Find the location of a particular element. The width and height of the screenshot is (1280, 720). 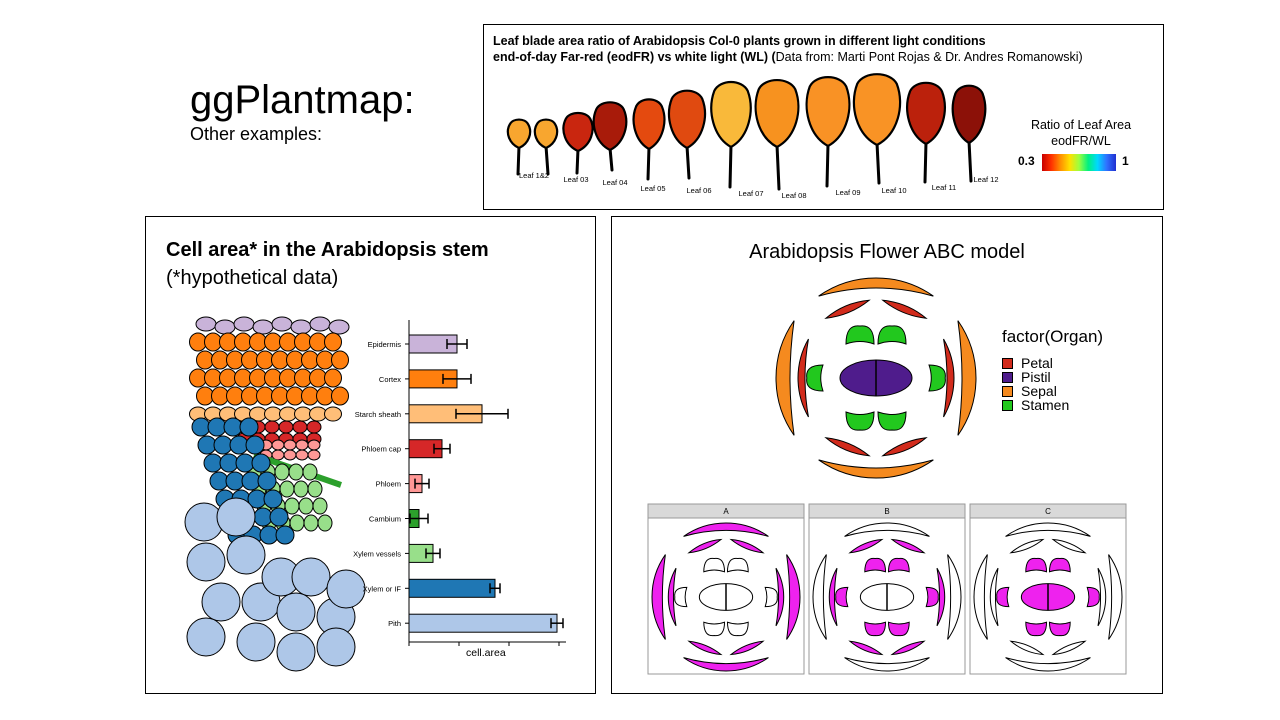

leaf-label: Leaf 11 is located at coordinates (944, 187).